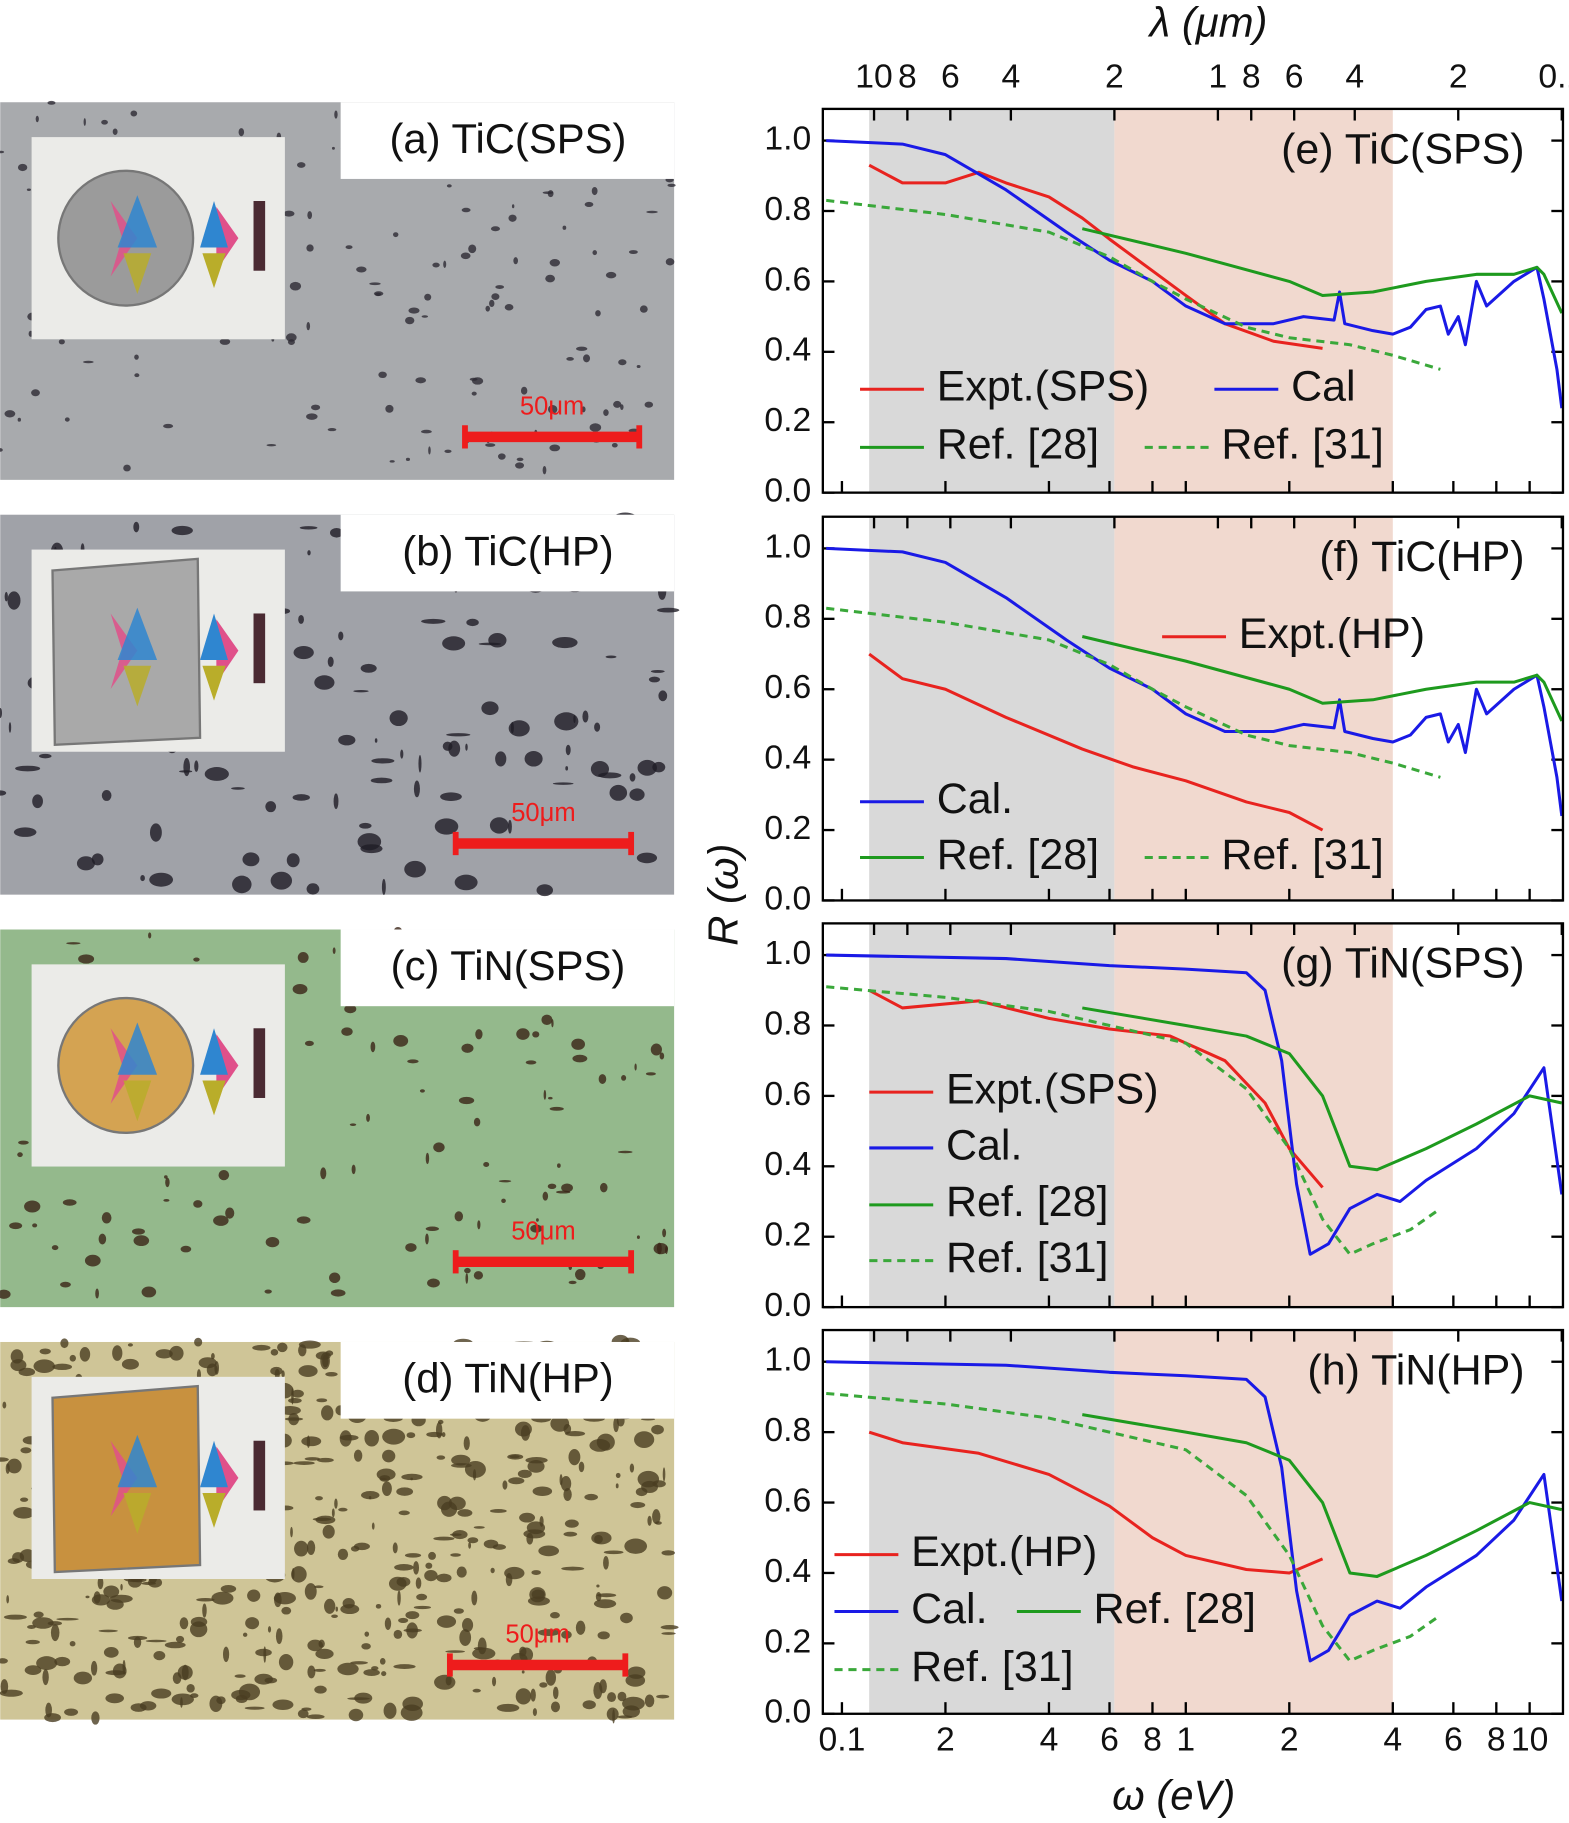 The image size is (1569, 1823). I want to click on x2-tick-label: 1, so click(1218, 77).